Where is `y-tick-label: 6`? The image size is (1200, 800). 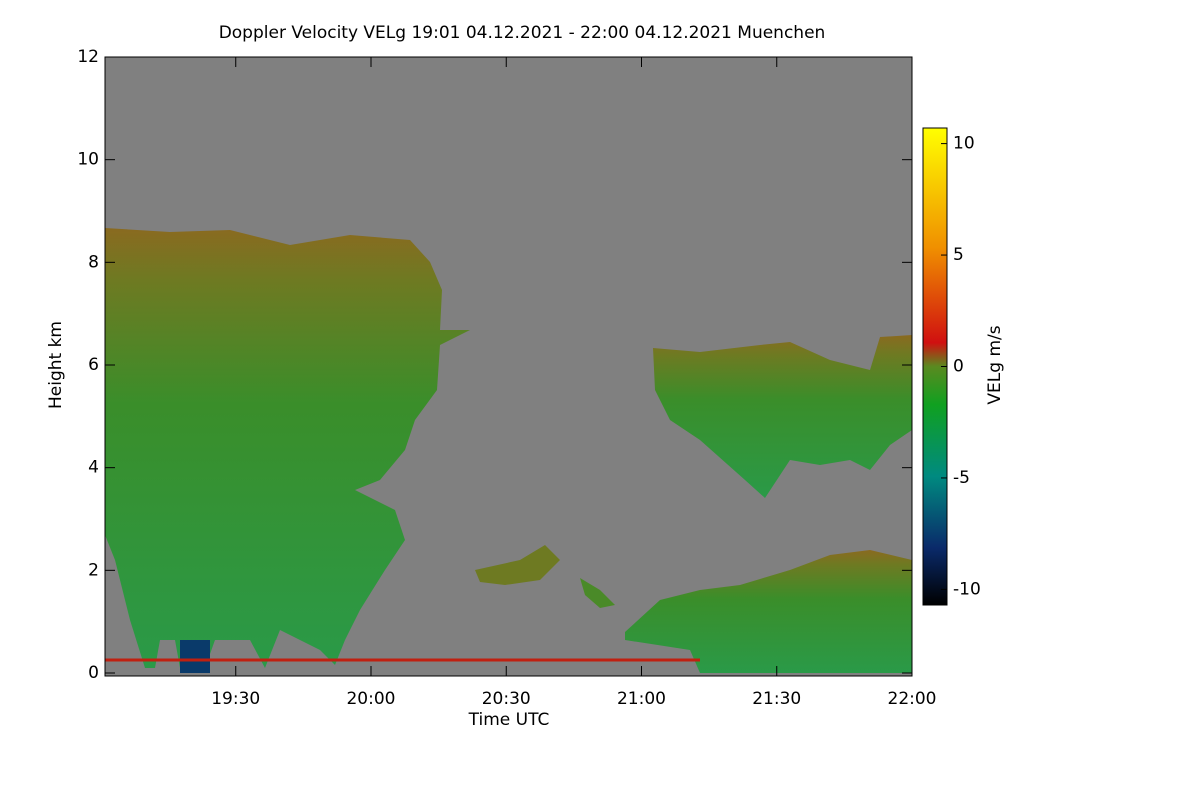 y-tick-label: 6 is located at coordinates (93, 365).